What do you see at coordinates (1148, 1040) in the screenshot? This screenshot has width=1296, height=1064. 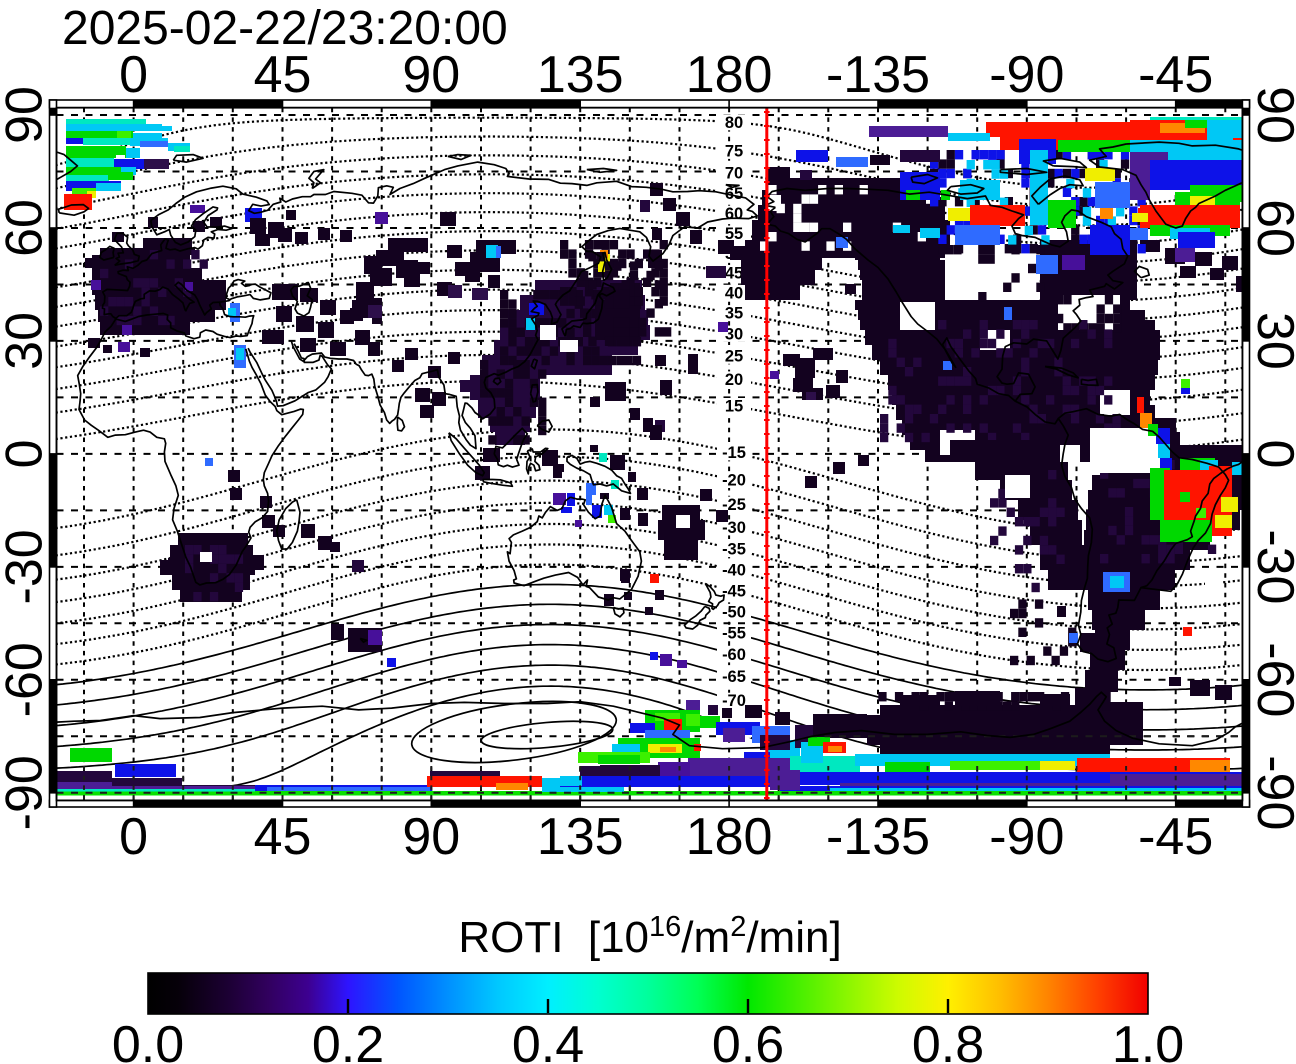 I see `svg-text: 1.0` at bounding box center [1148, 1040].